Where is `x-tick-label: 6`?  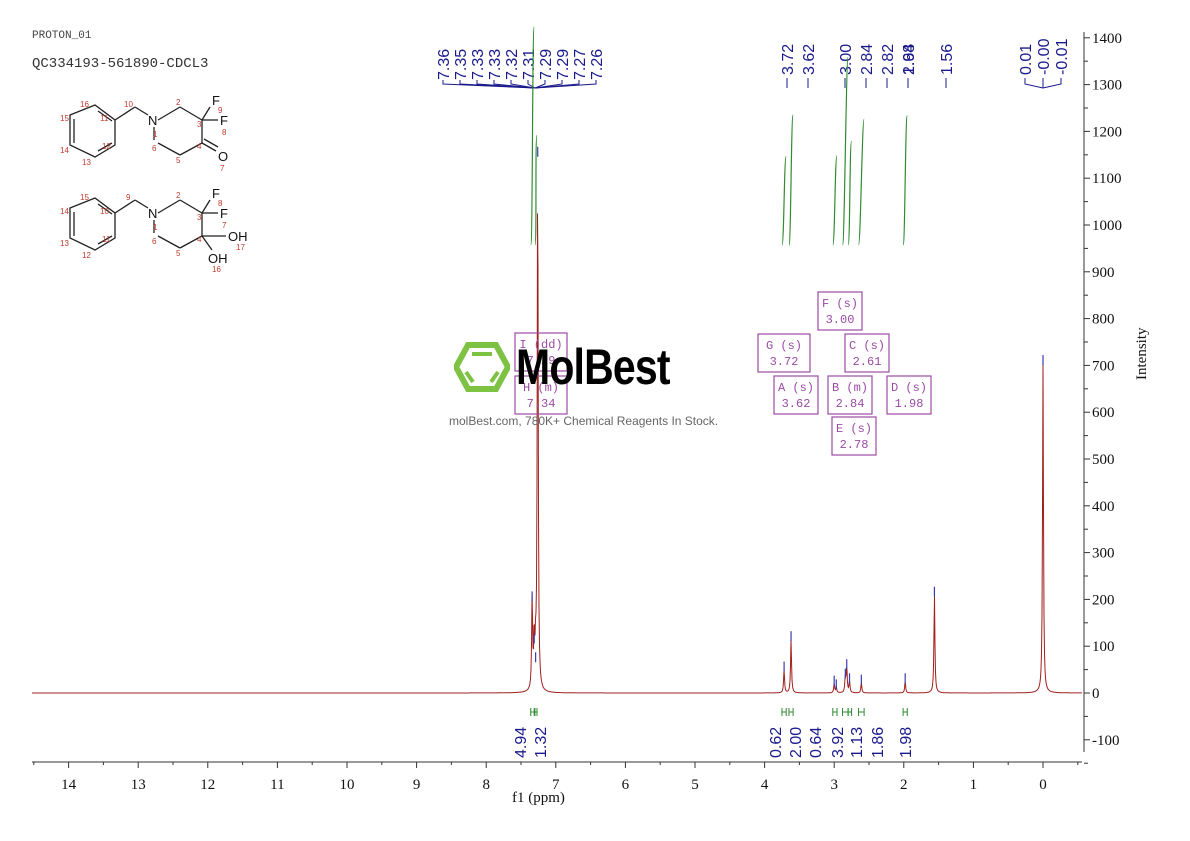
x-tick-label: 6 is located at coordinates (626, 785).